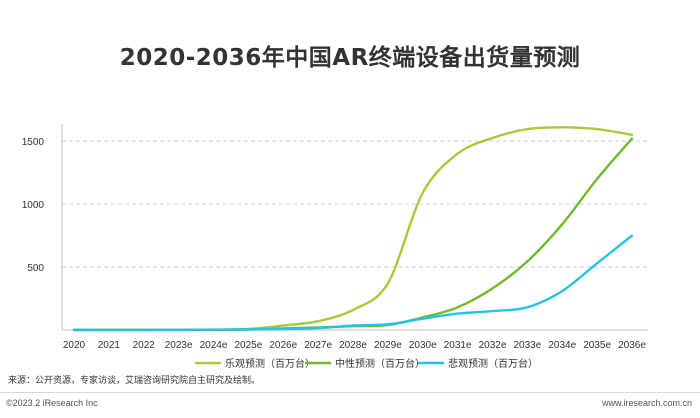  What do you see at coordinates (458, 345) in the screenshot?
I see `x-tick-label: 2031e` at bounding box center [458, 345].